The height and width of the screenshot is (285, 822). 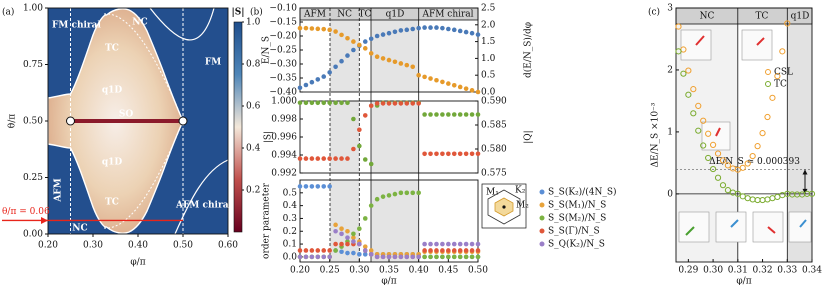 What do you see at coordinates (228, 246) in the screenshot?
I see `x-tick-label: 0.60` at bounding box center [228, 246].